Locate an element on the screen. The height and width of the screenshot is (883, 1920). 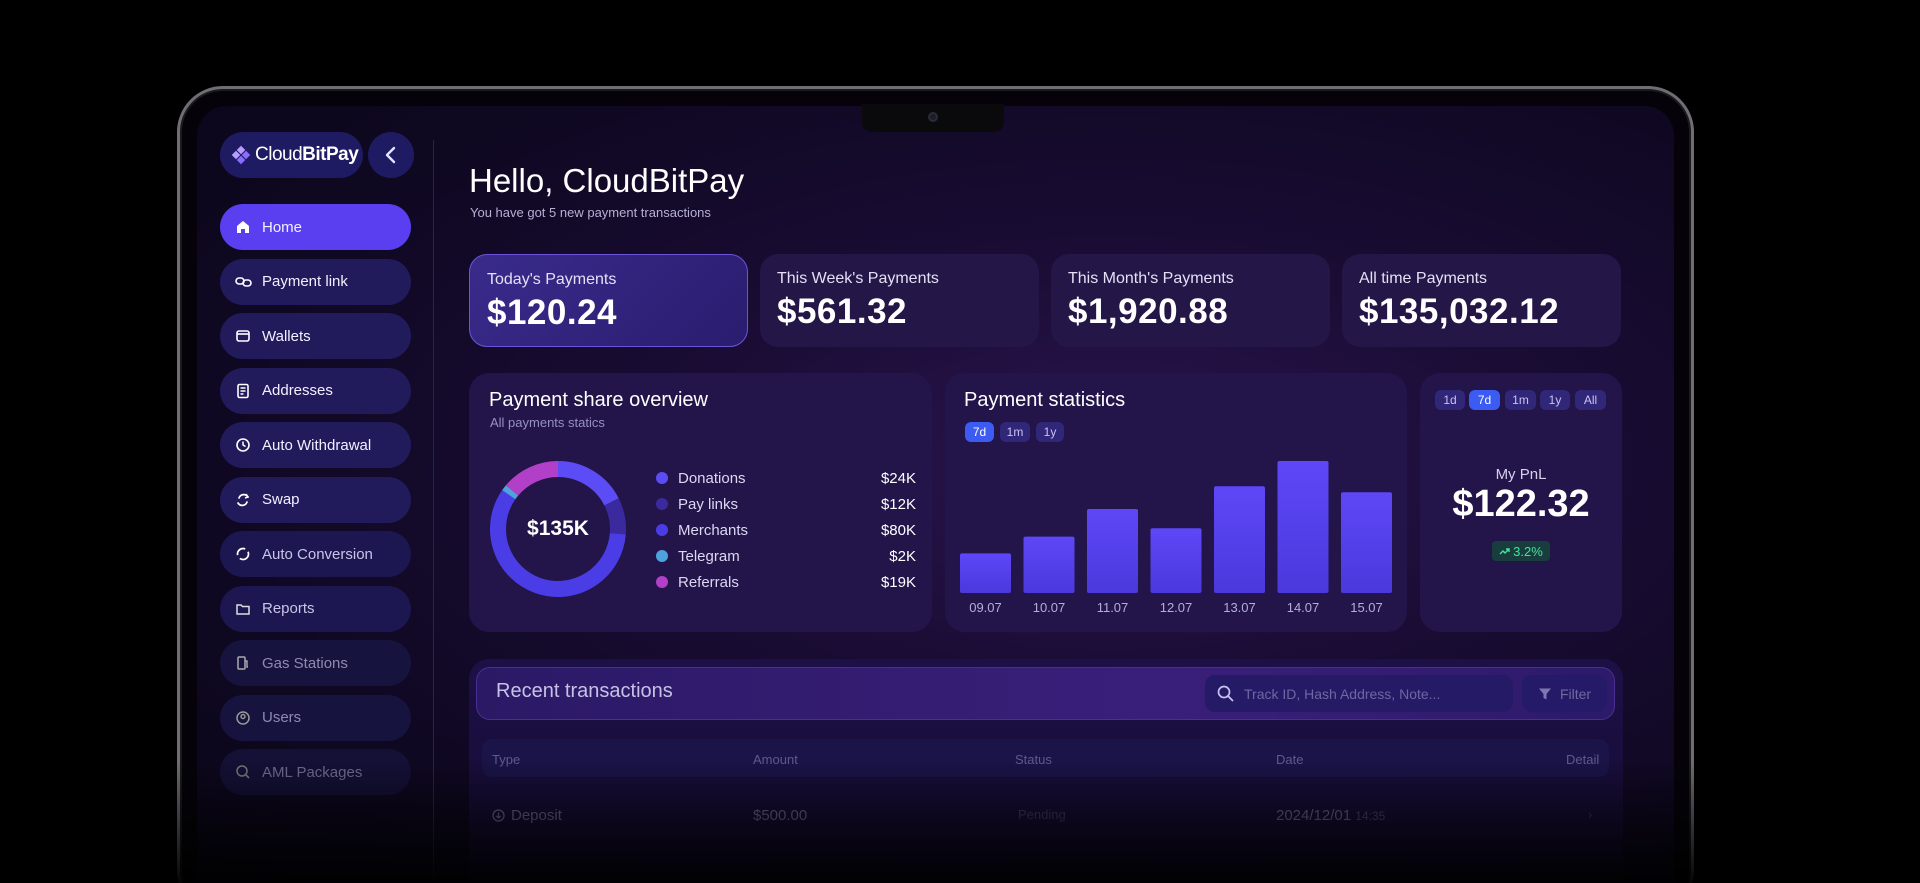
sidebar-item-aml-packages: AML Packages is located at coordinates (315, 772).